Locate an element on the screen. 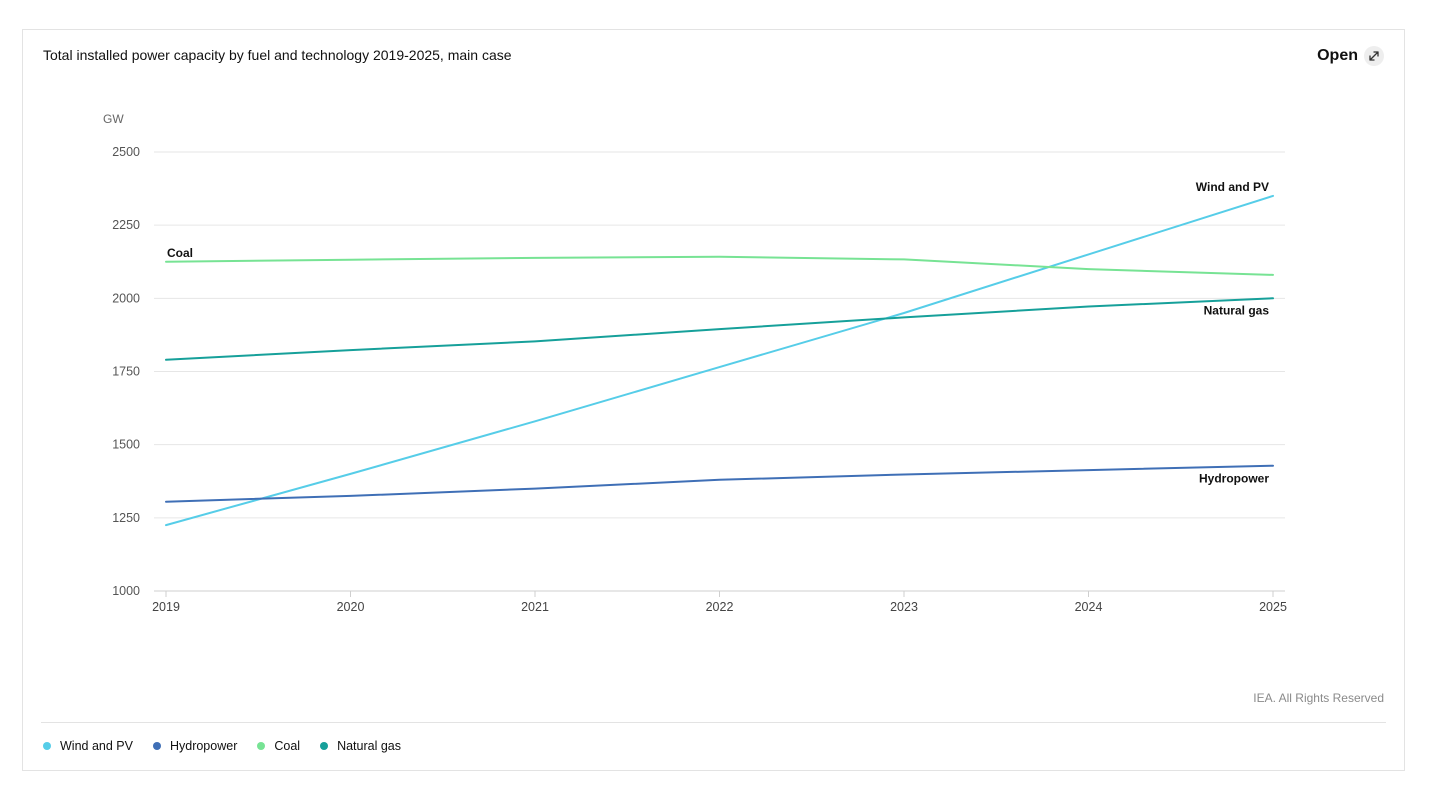 The width and height of the screenshot is (1436, 801). open-button-label: Open is located at coordinates (1337, 55).